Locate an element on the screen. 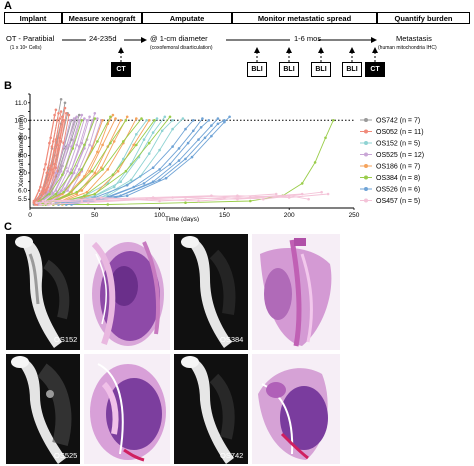  stage-monitor: Monitor metastatic spread is located at coordinates (304, 18).